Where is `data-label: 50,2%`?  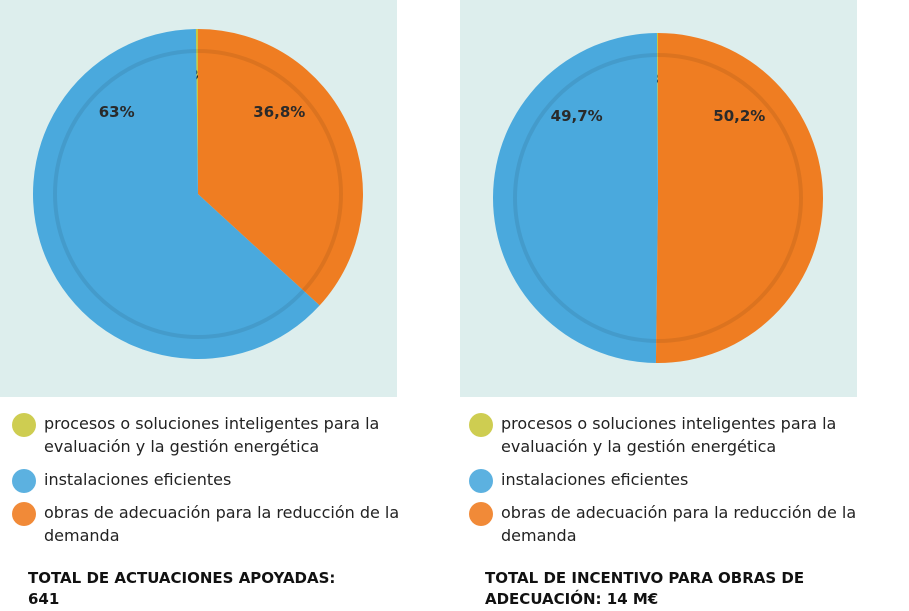
data-label: 50,2% is located at coordinates (739, 116).